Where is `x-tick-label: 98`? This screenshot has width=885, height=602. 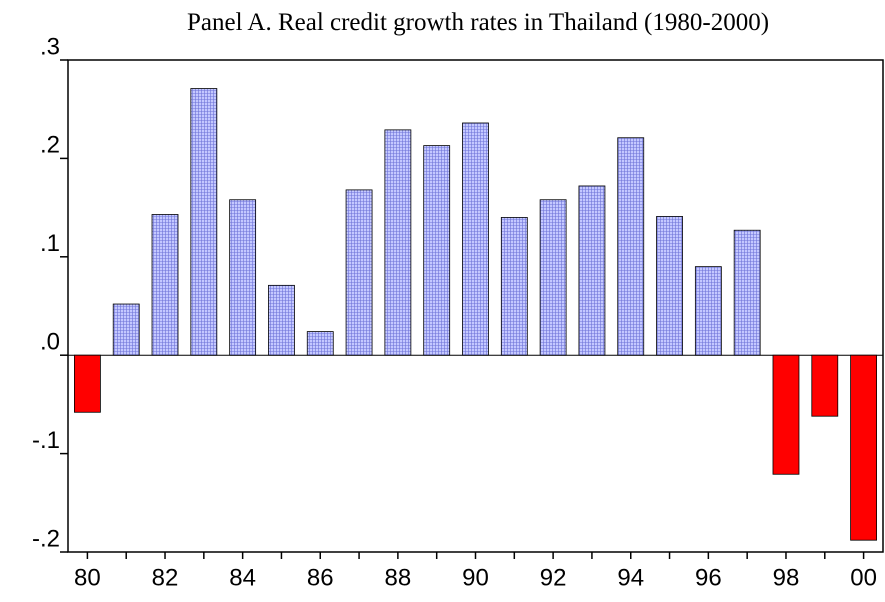
x-tick-label: 98 is located at coordinates (786, 577).